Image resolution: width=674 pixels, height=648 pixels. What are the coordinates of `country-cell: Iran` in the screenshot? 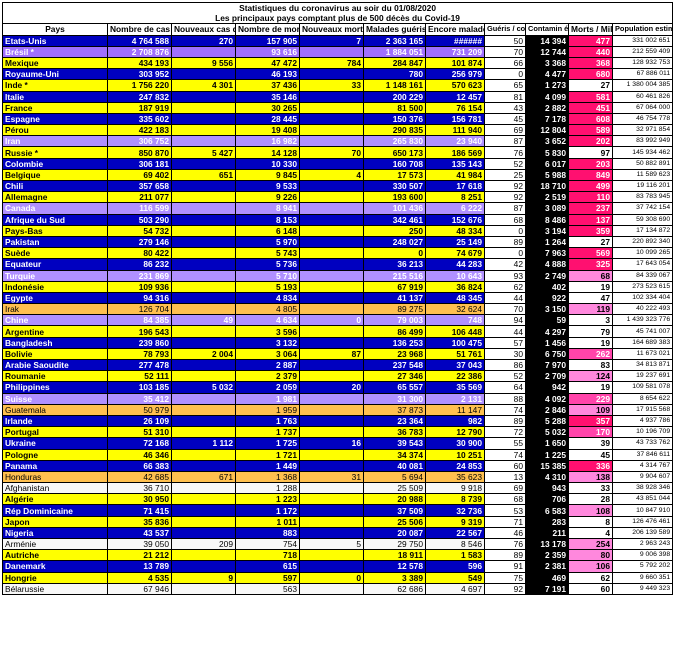 It's located at (55, 141).